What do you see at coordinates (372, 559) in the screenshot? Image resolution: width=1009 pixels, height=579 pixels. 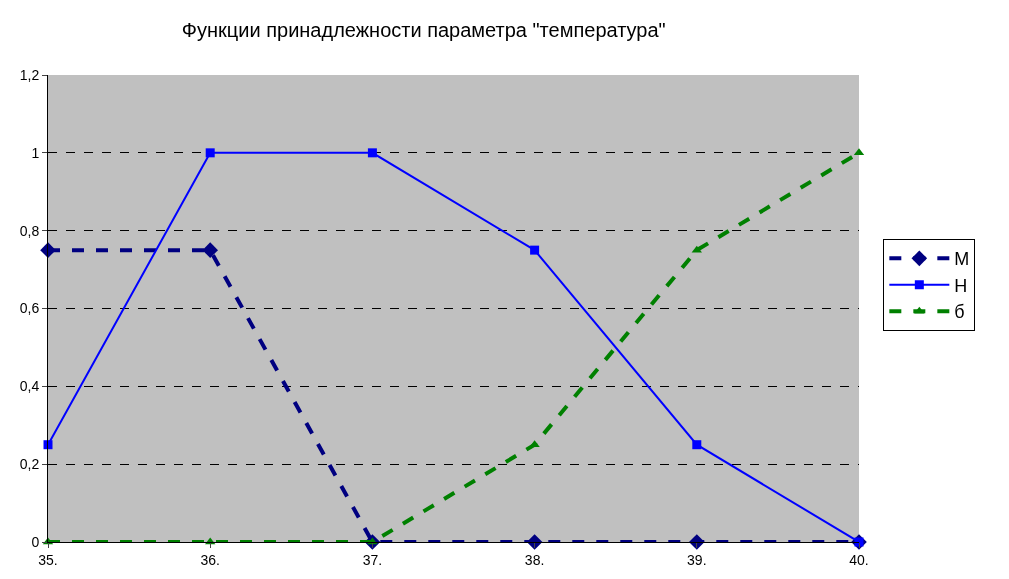 I see `x-tick-label: 37.` at bounding box center [372, 559].